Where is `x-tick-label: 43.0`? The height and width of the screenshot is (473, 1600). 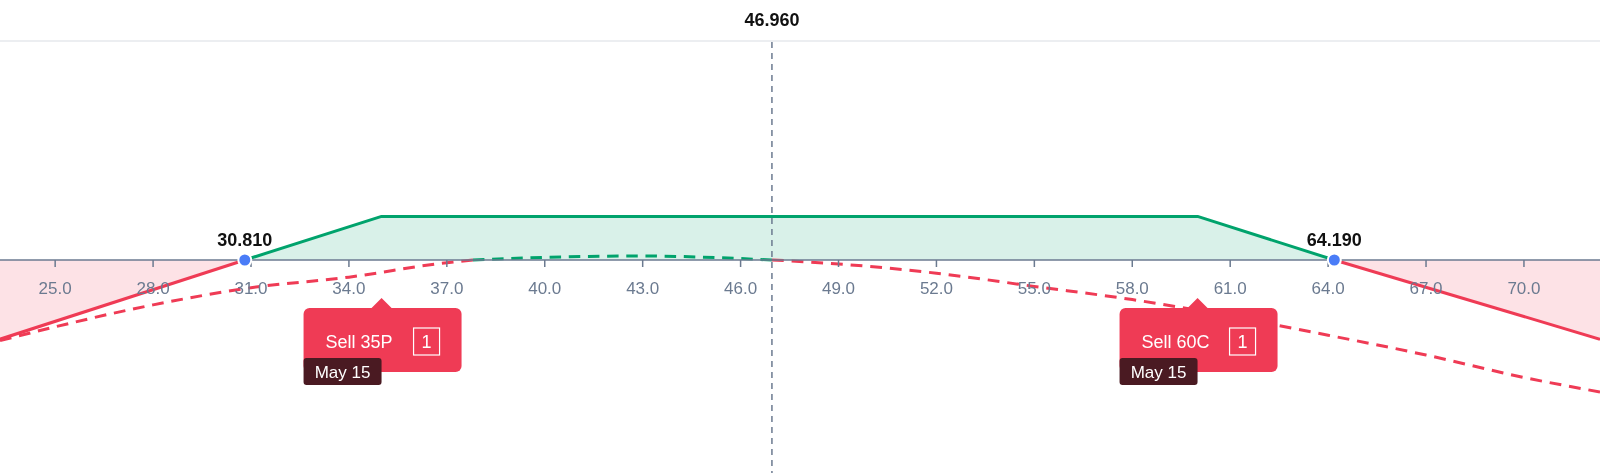 x-tick-label: 43.0 is located at coordinates (643, 288).